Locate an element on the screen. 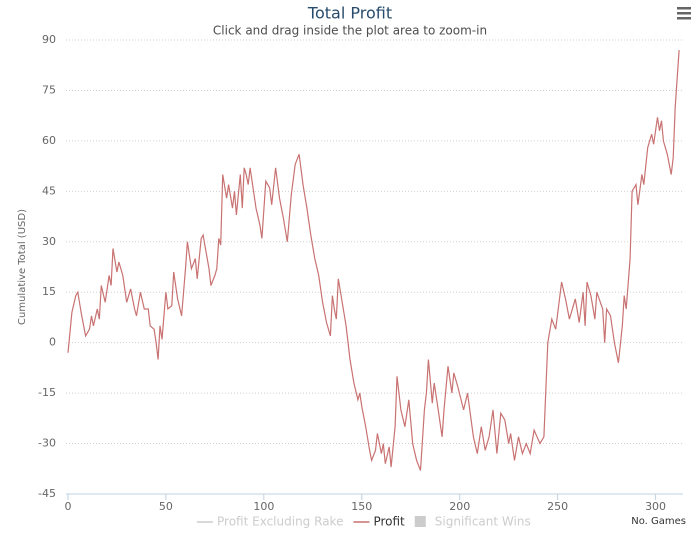 The width and height of the screenshot is (700, 539). x-axis-title: No. Games is located at coordinates (658, 521).